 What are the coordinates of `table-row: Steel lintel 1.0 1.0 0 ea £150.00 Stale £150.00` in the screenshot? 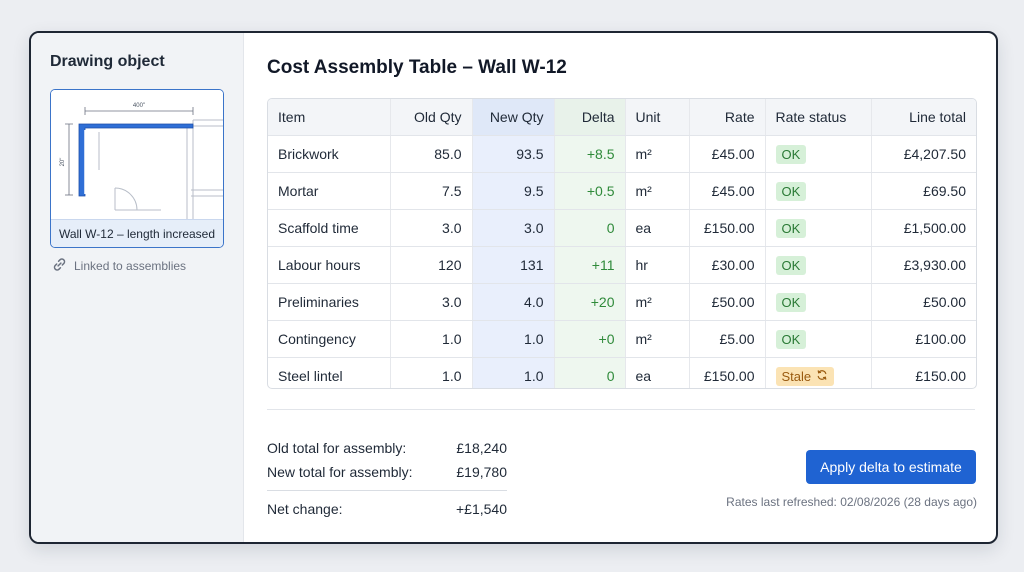 It's located at (622, 372).